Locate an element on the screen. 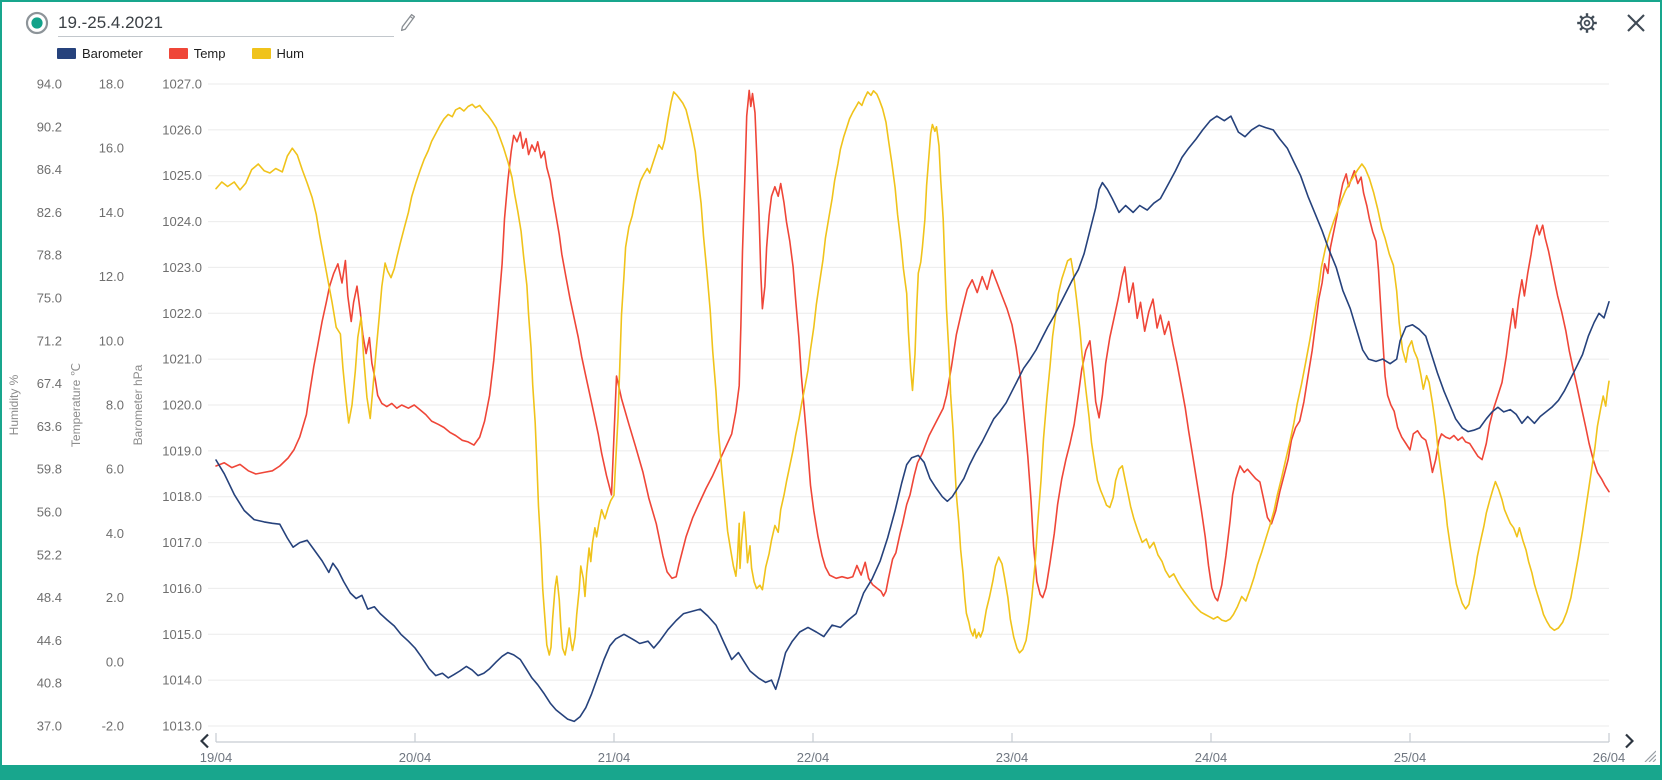  humidity-tick-label: 94.0 is located at coordinates (49, 84).